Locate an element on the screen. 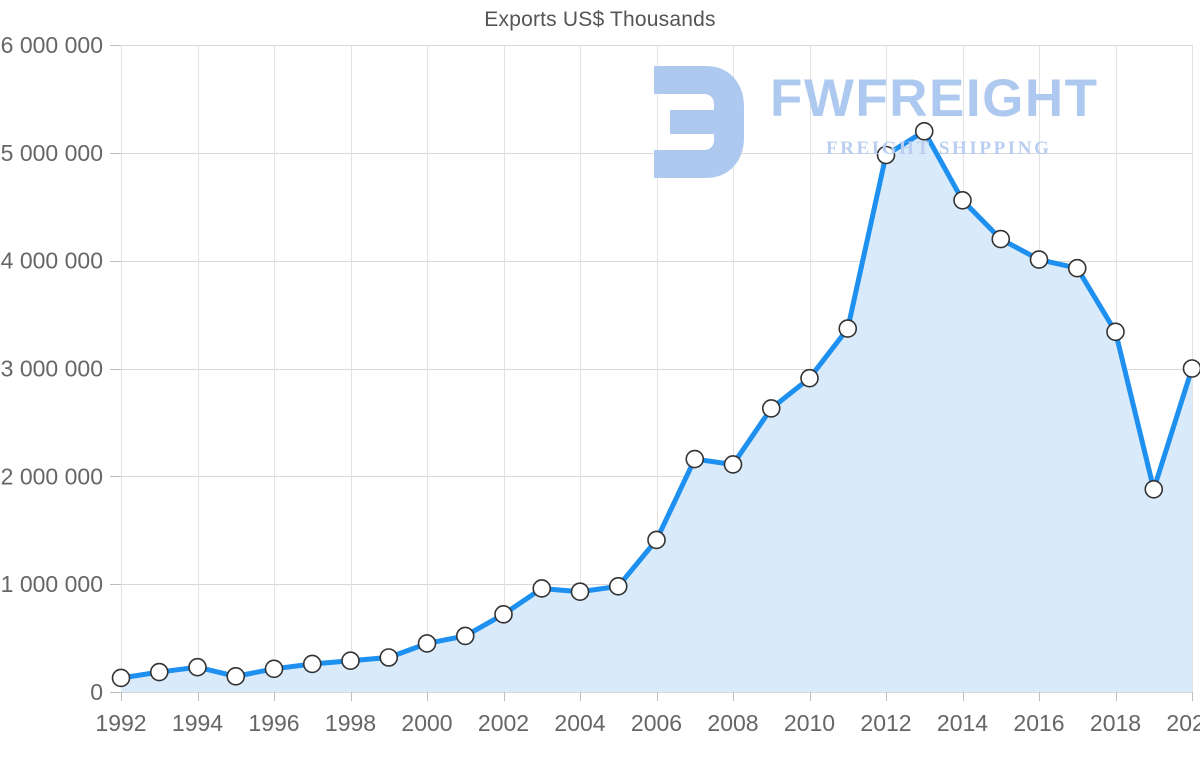 The image size is (1200, 763). page-title: Exports US$ Thousands is located at coordinates (600, 19).